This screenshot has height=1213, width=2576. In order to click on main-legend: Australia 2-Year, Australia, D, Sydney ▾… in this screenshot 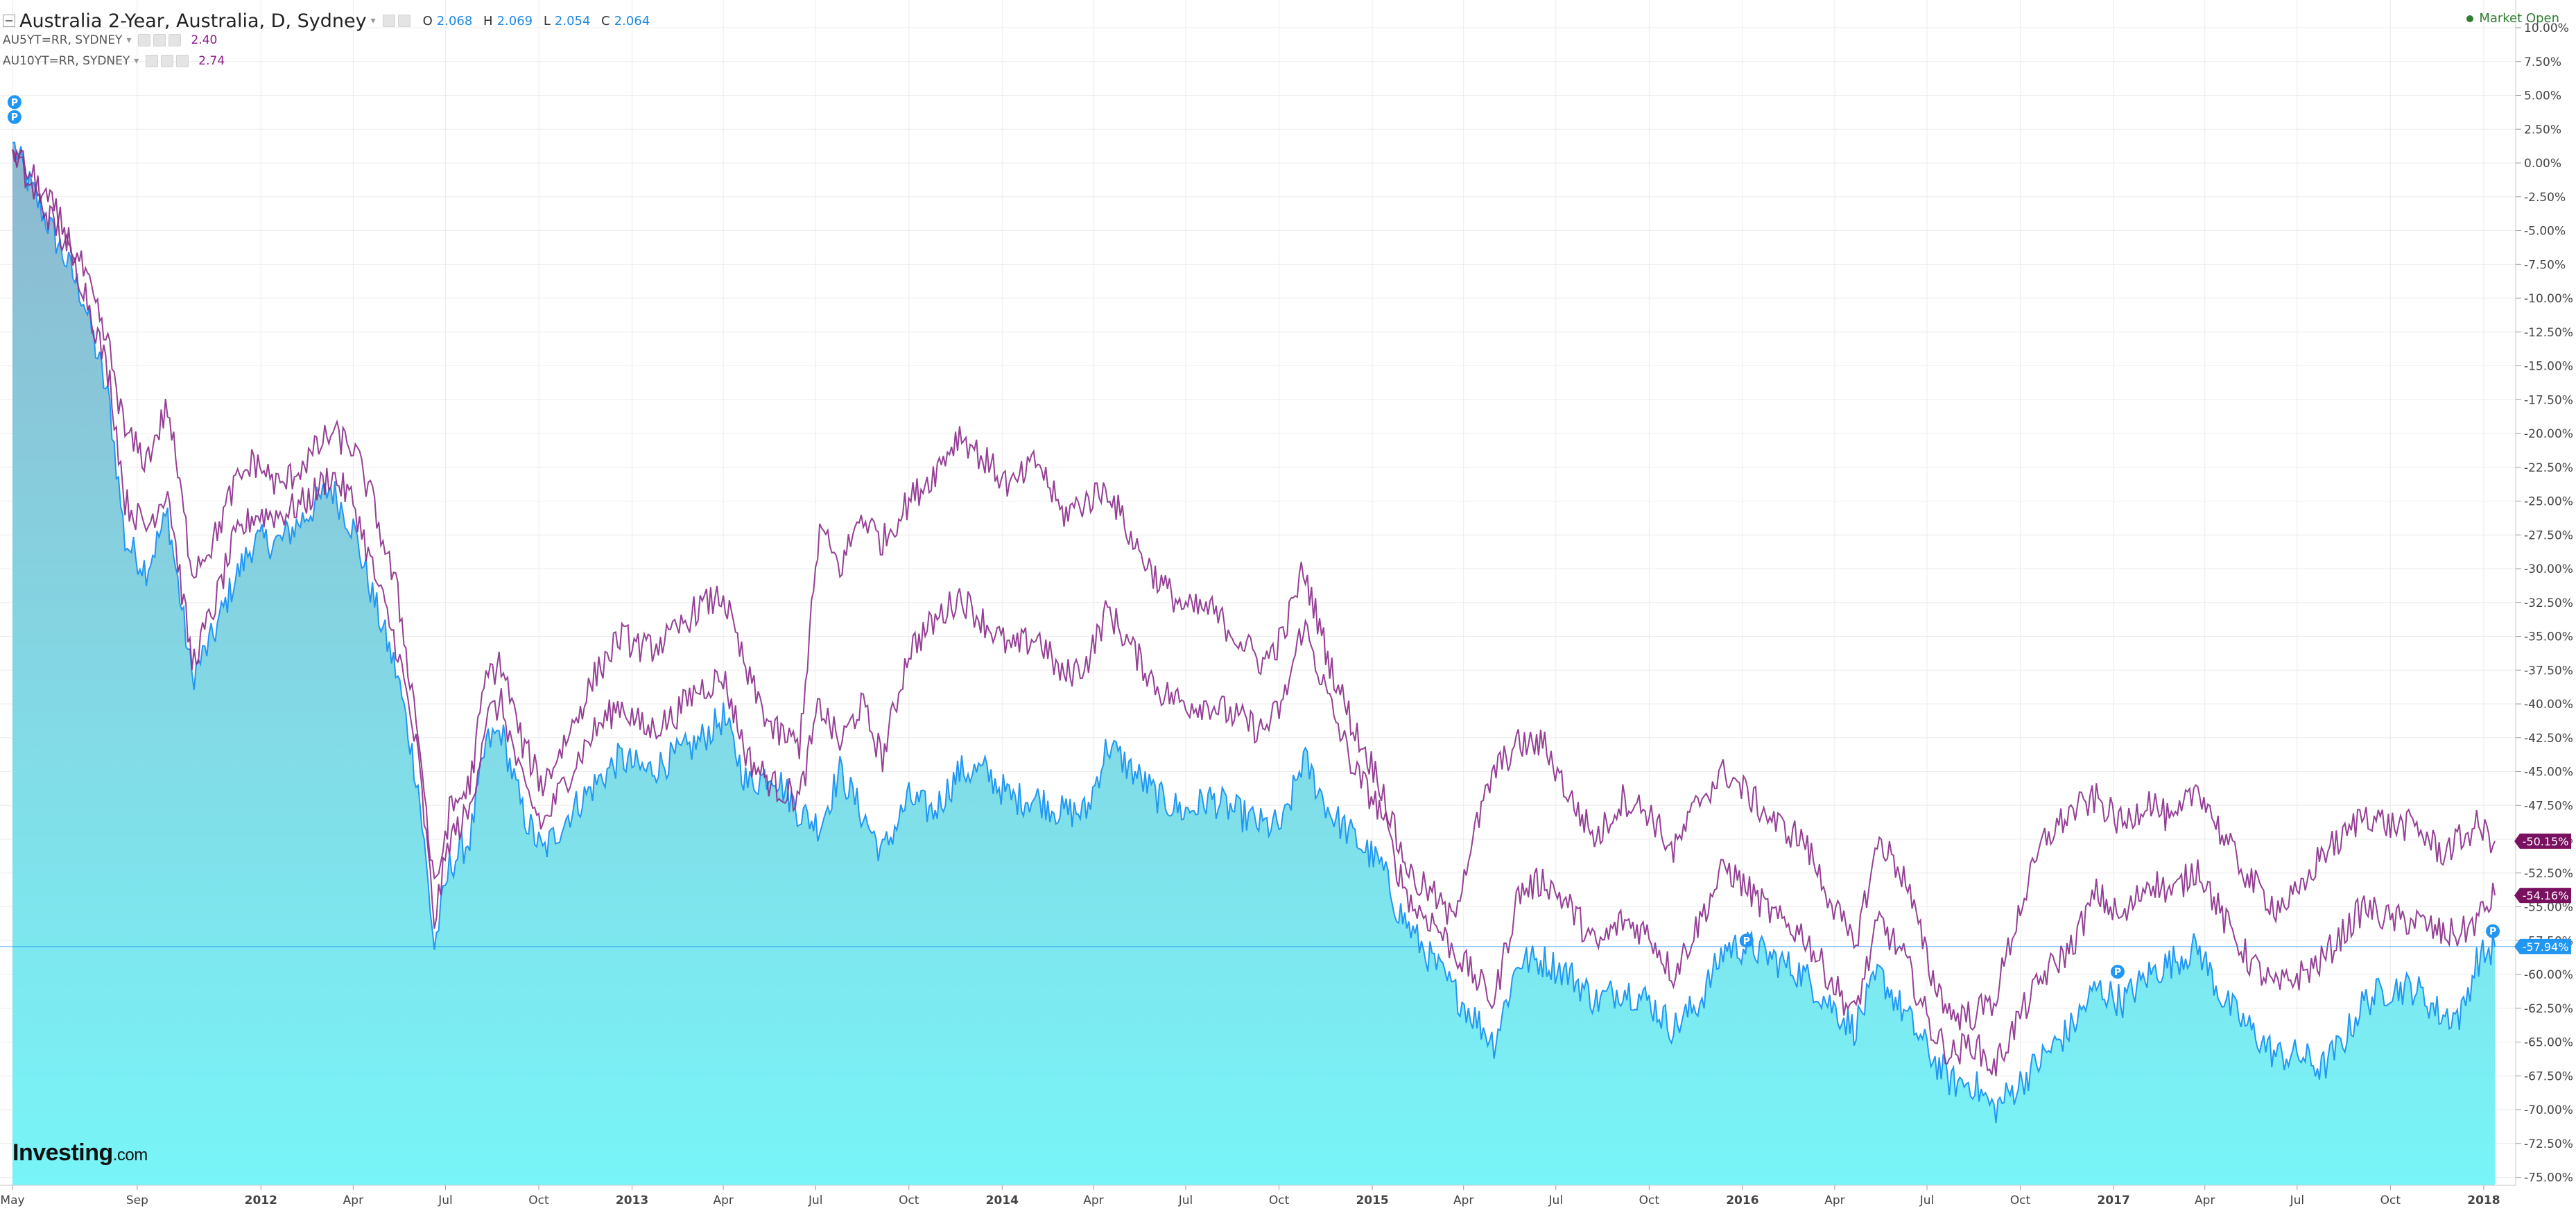, I will do `click(330, 21)`.